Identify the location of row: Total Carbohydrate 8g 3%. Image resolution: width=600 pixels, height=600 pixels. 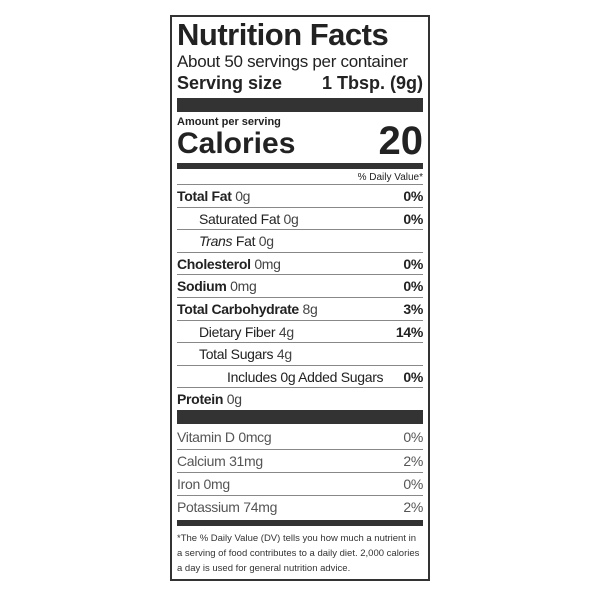
(300, 308).